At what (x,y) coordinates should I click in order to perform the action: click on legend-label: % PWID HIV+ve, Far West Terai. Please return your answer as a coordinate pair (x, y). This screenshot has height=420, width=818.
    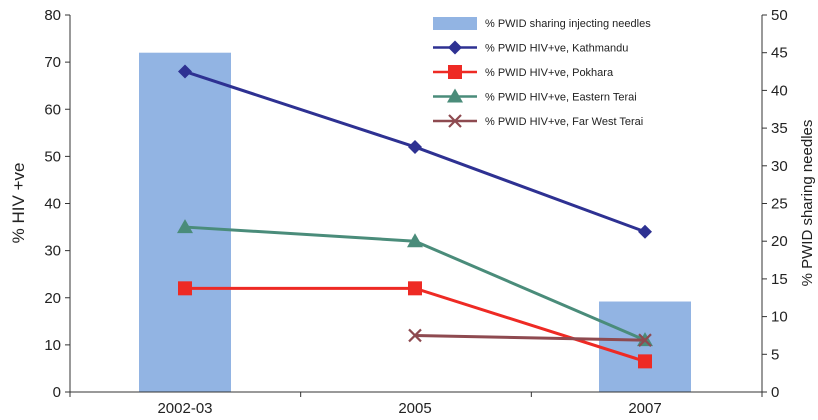
    Looking at the image, I should click on (564, 122).